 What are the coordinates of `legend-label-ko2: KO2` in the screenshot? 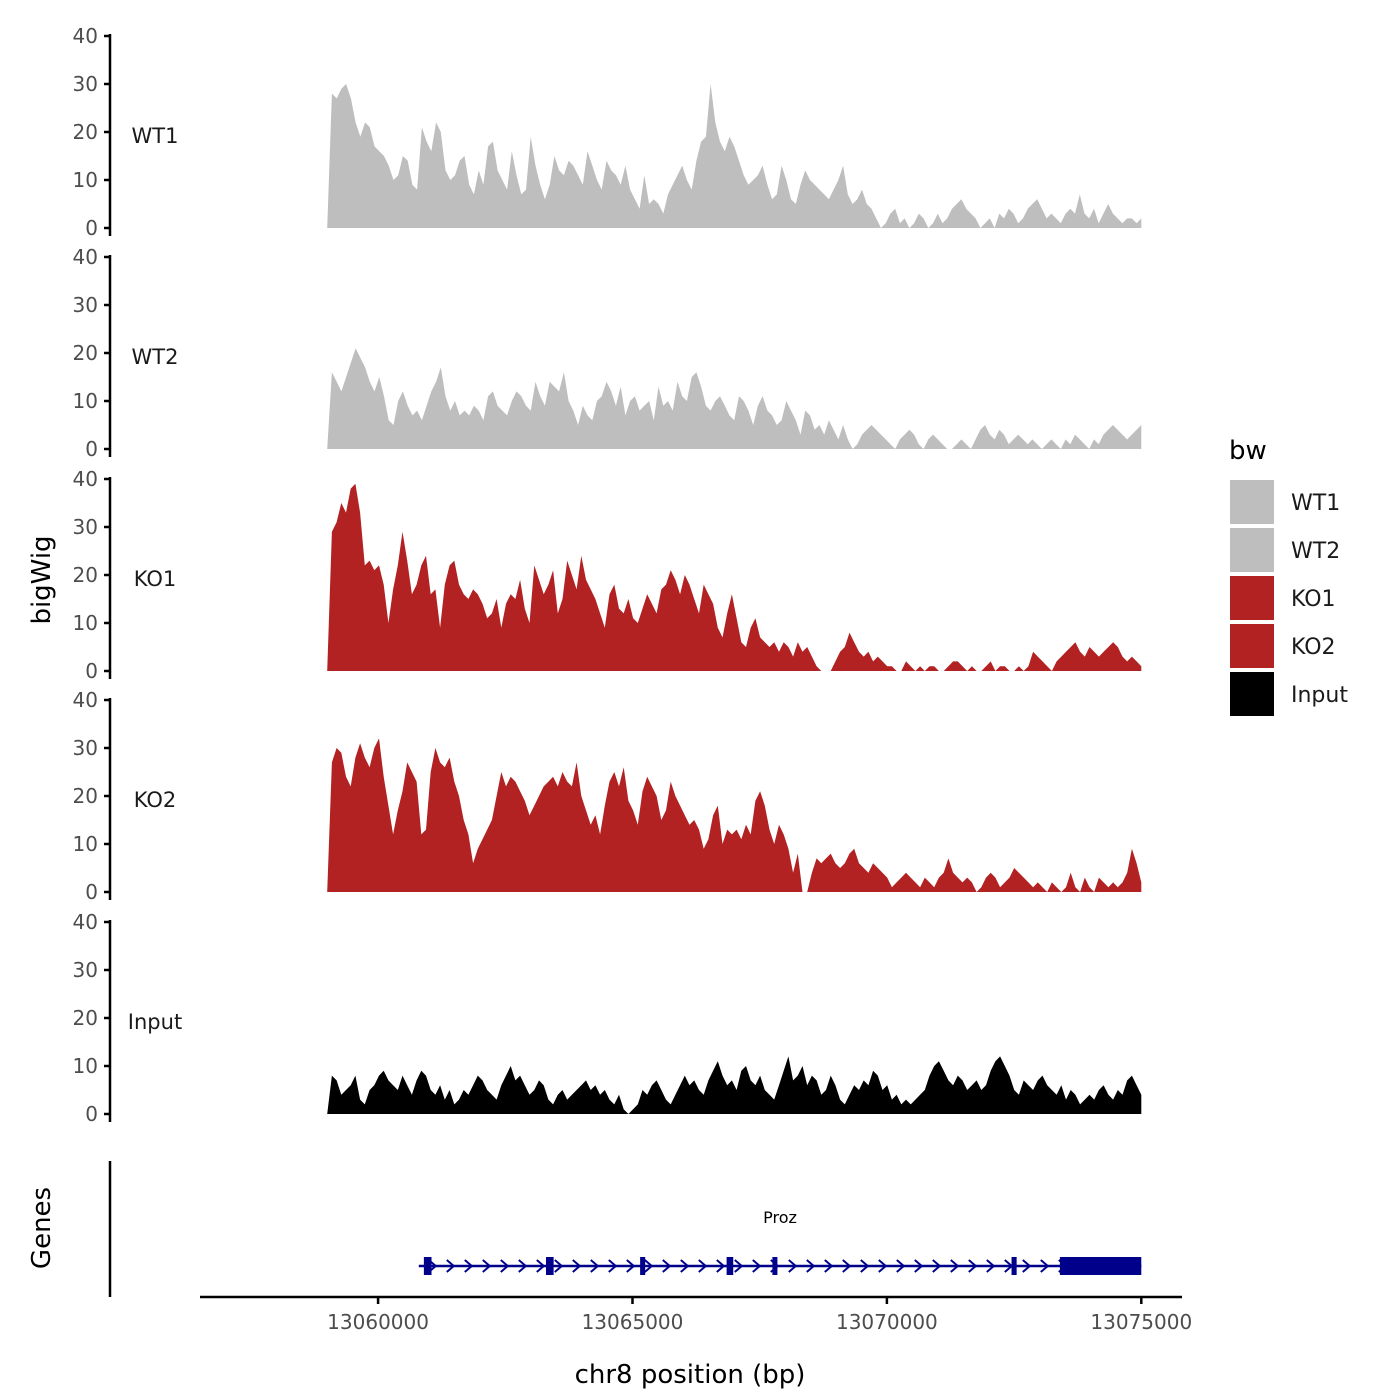 It's located at (1313, 647).